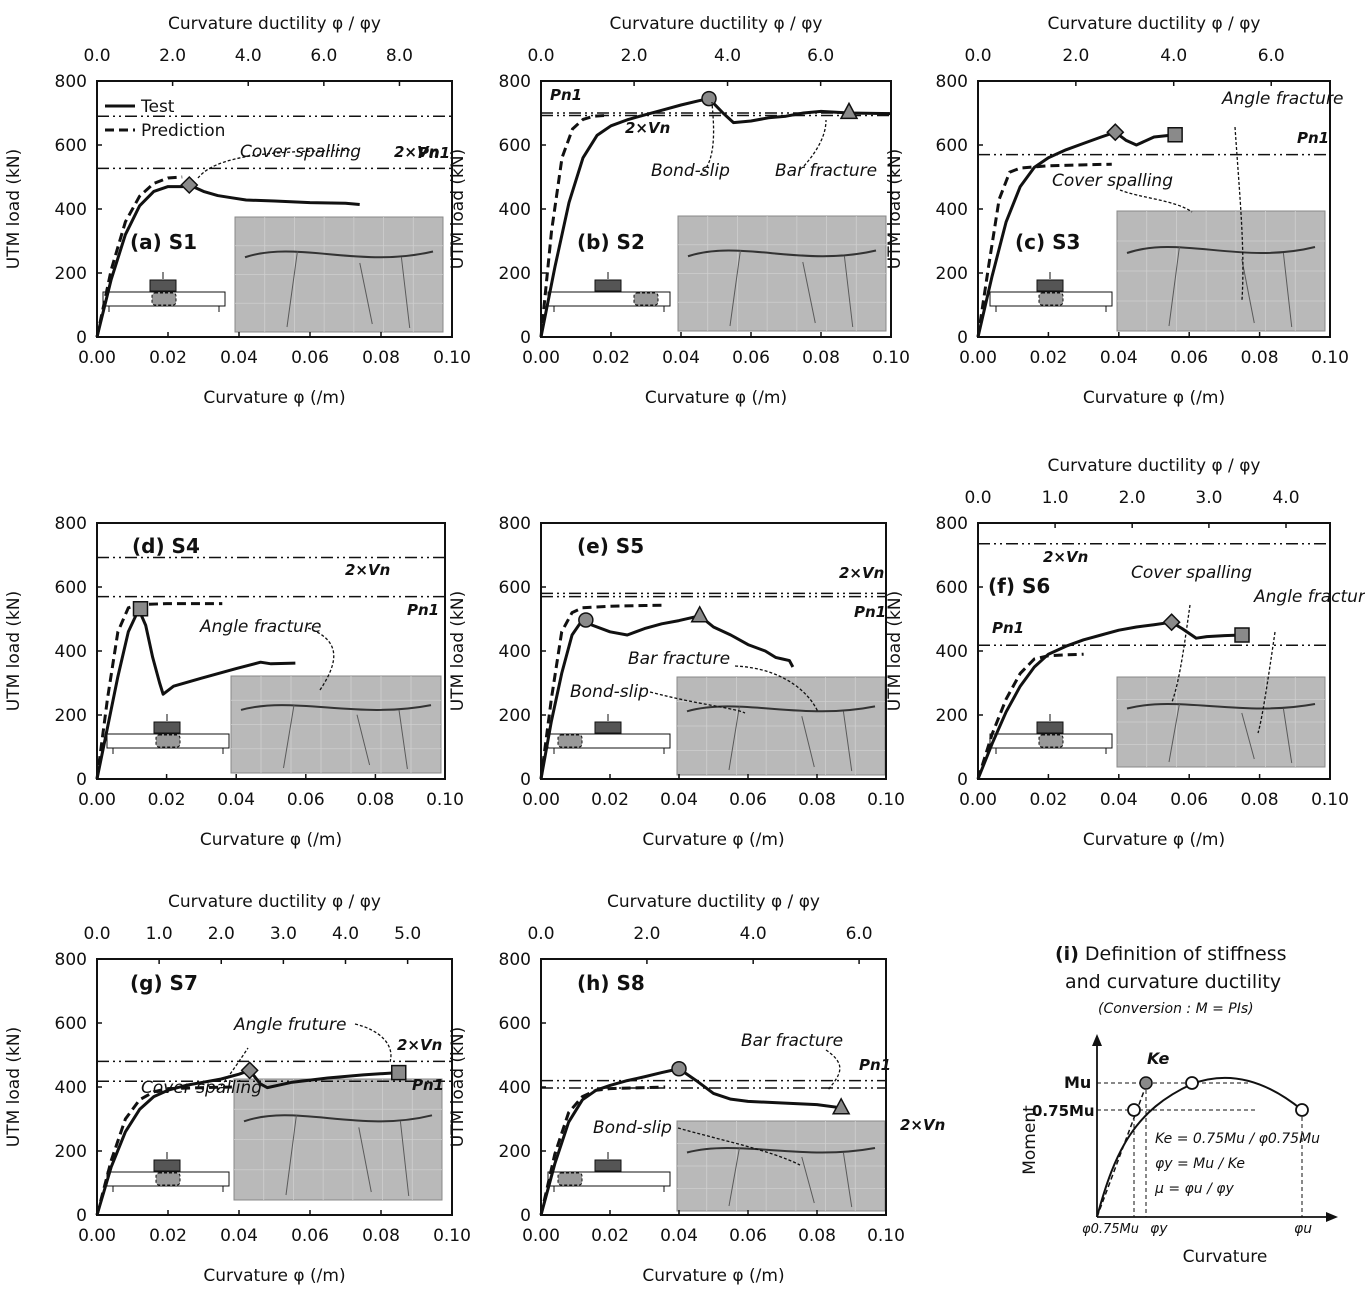 The width and height of the screenshot is (1365, 1289). I want to click on x-tick-label: 0.10, so click(886, 800).